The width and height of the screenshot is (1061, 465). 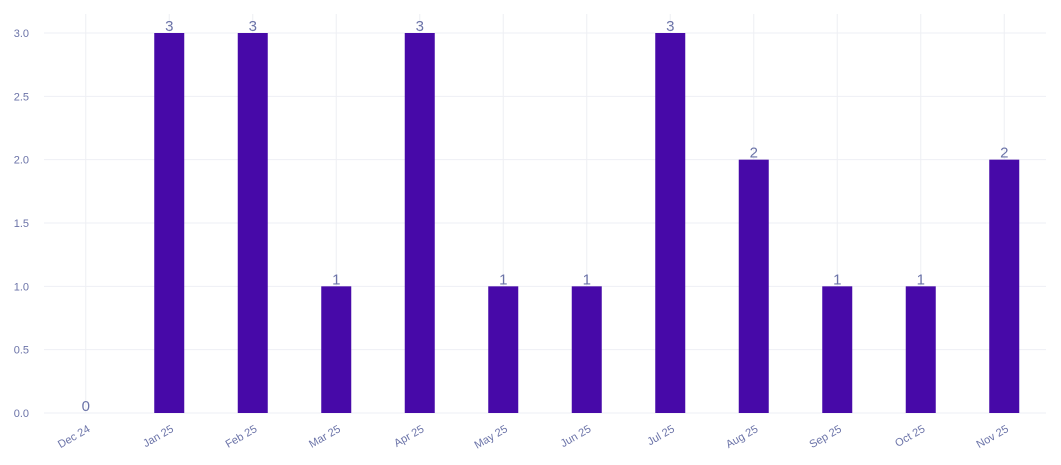 I want to click on x-tick-label: Oct 25, so click(x=910, y=436).